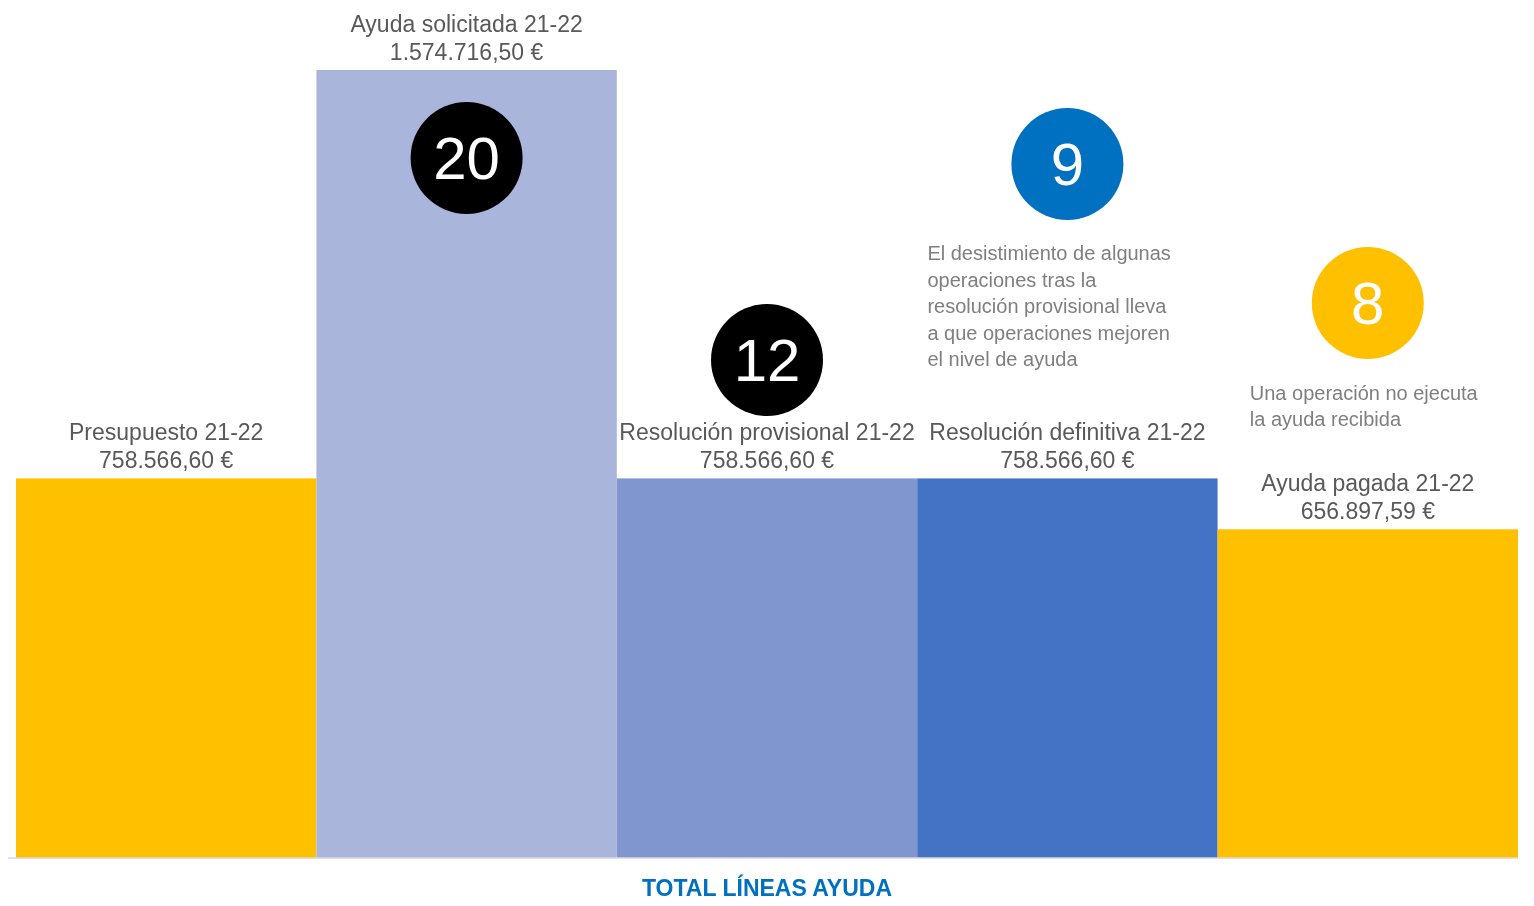 Image resolution: width=1534 pixels, height=906 pixels. What do you see at coordinates (466, 24) in the screenshot?
I see `x-tick-label: Ayuda solicitada 21-22` at bounding box center [466, 24].